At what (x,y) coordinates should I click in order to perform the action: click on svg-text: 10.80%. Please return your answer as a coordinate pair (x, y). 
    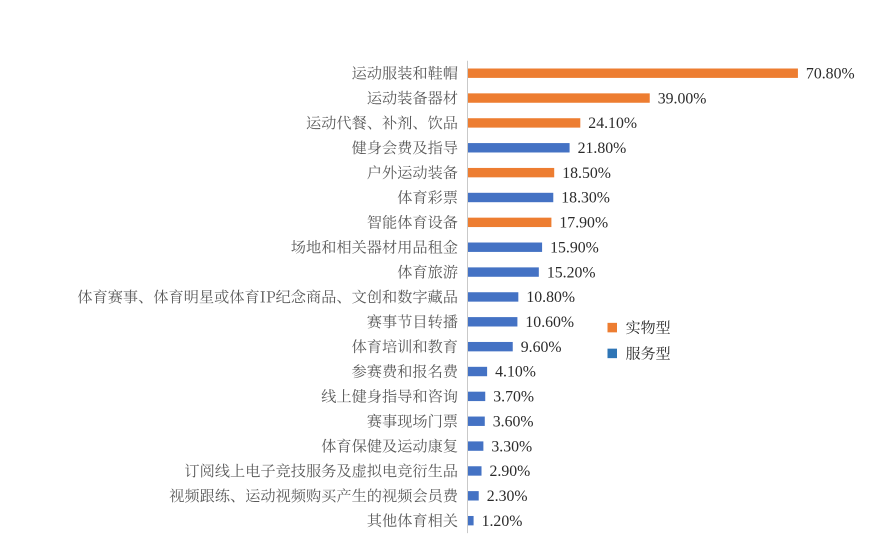
    Looking at the image, I should click on (550, 297).